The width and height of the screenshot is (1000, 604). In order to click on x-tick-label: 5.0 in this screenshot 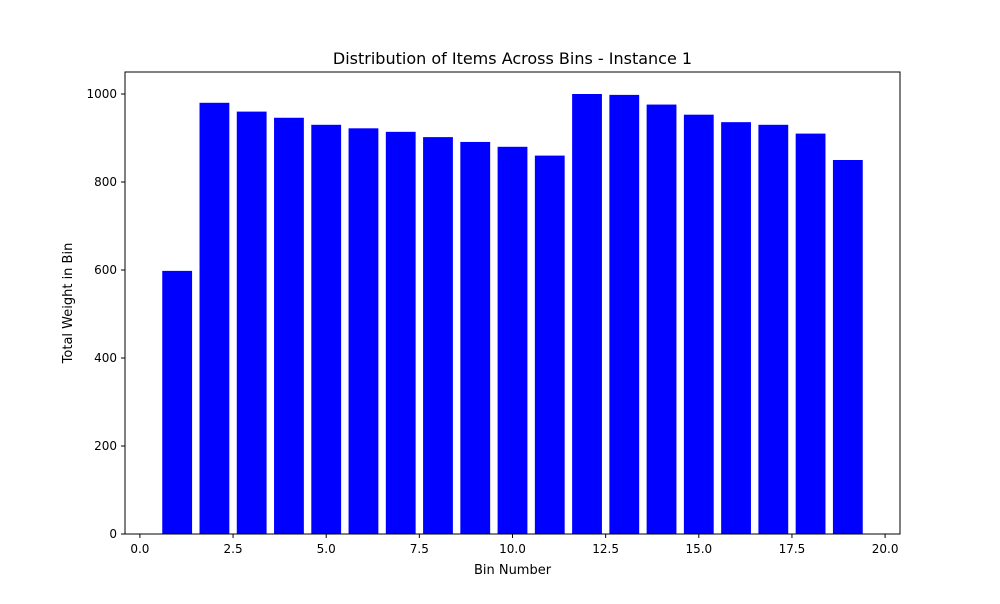, I will do `click(326, 549)`.